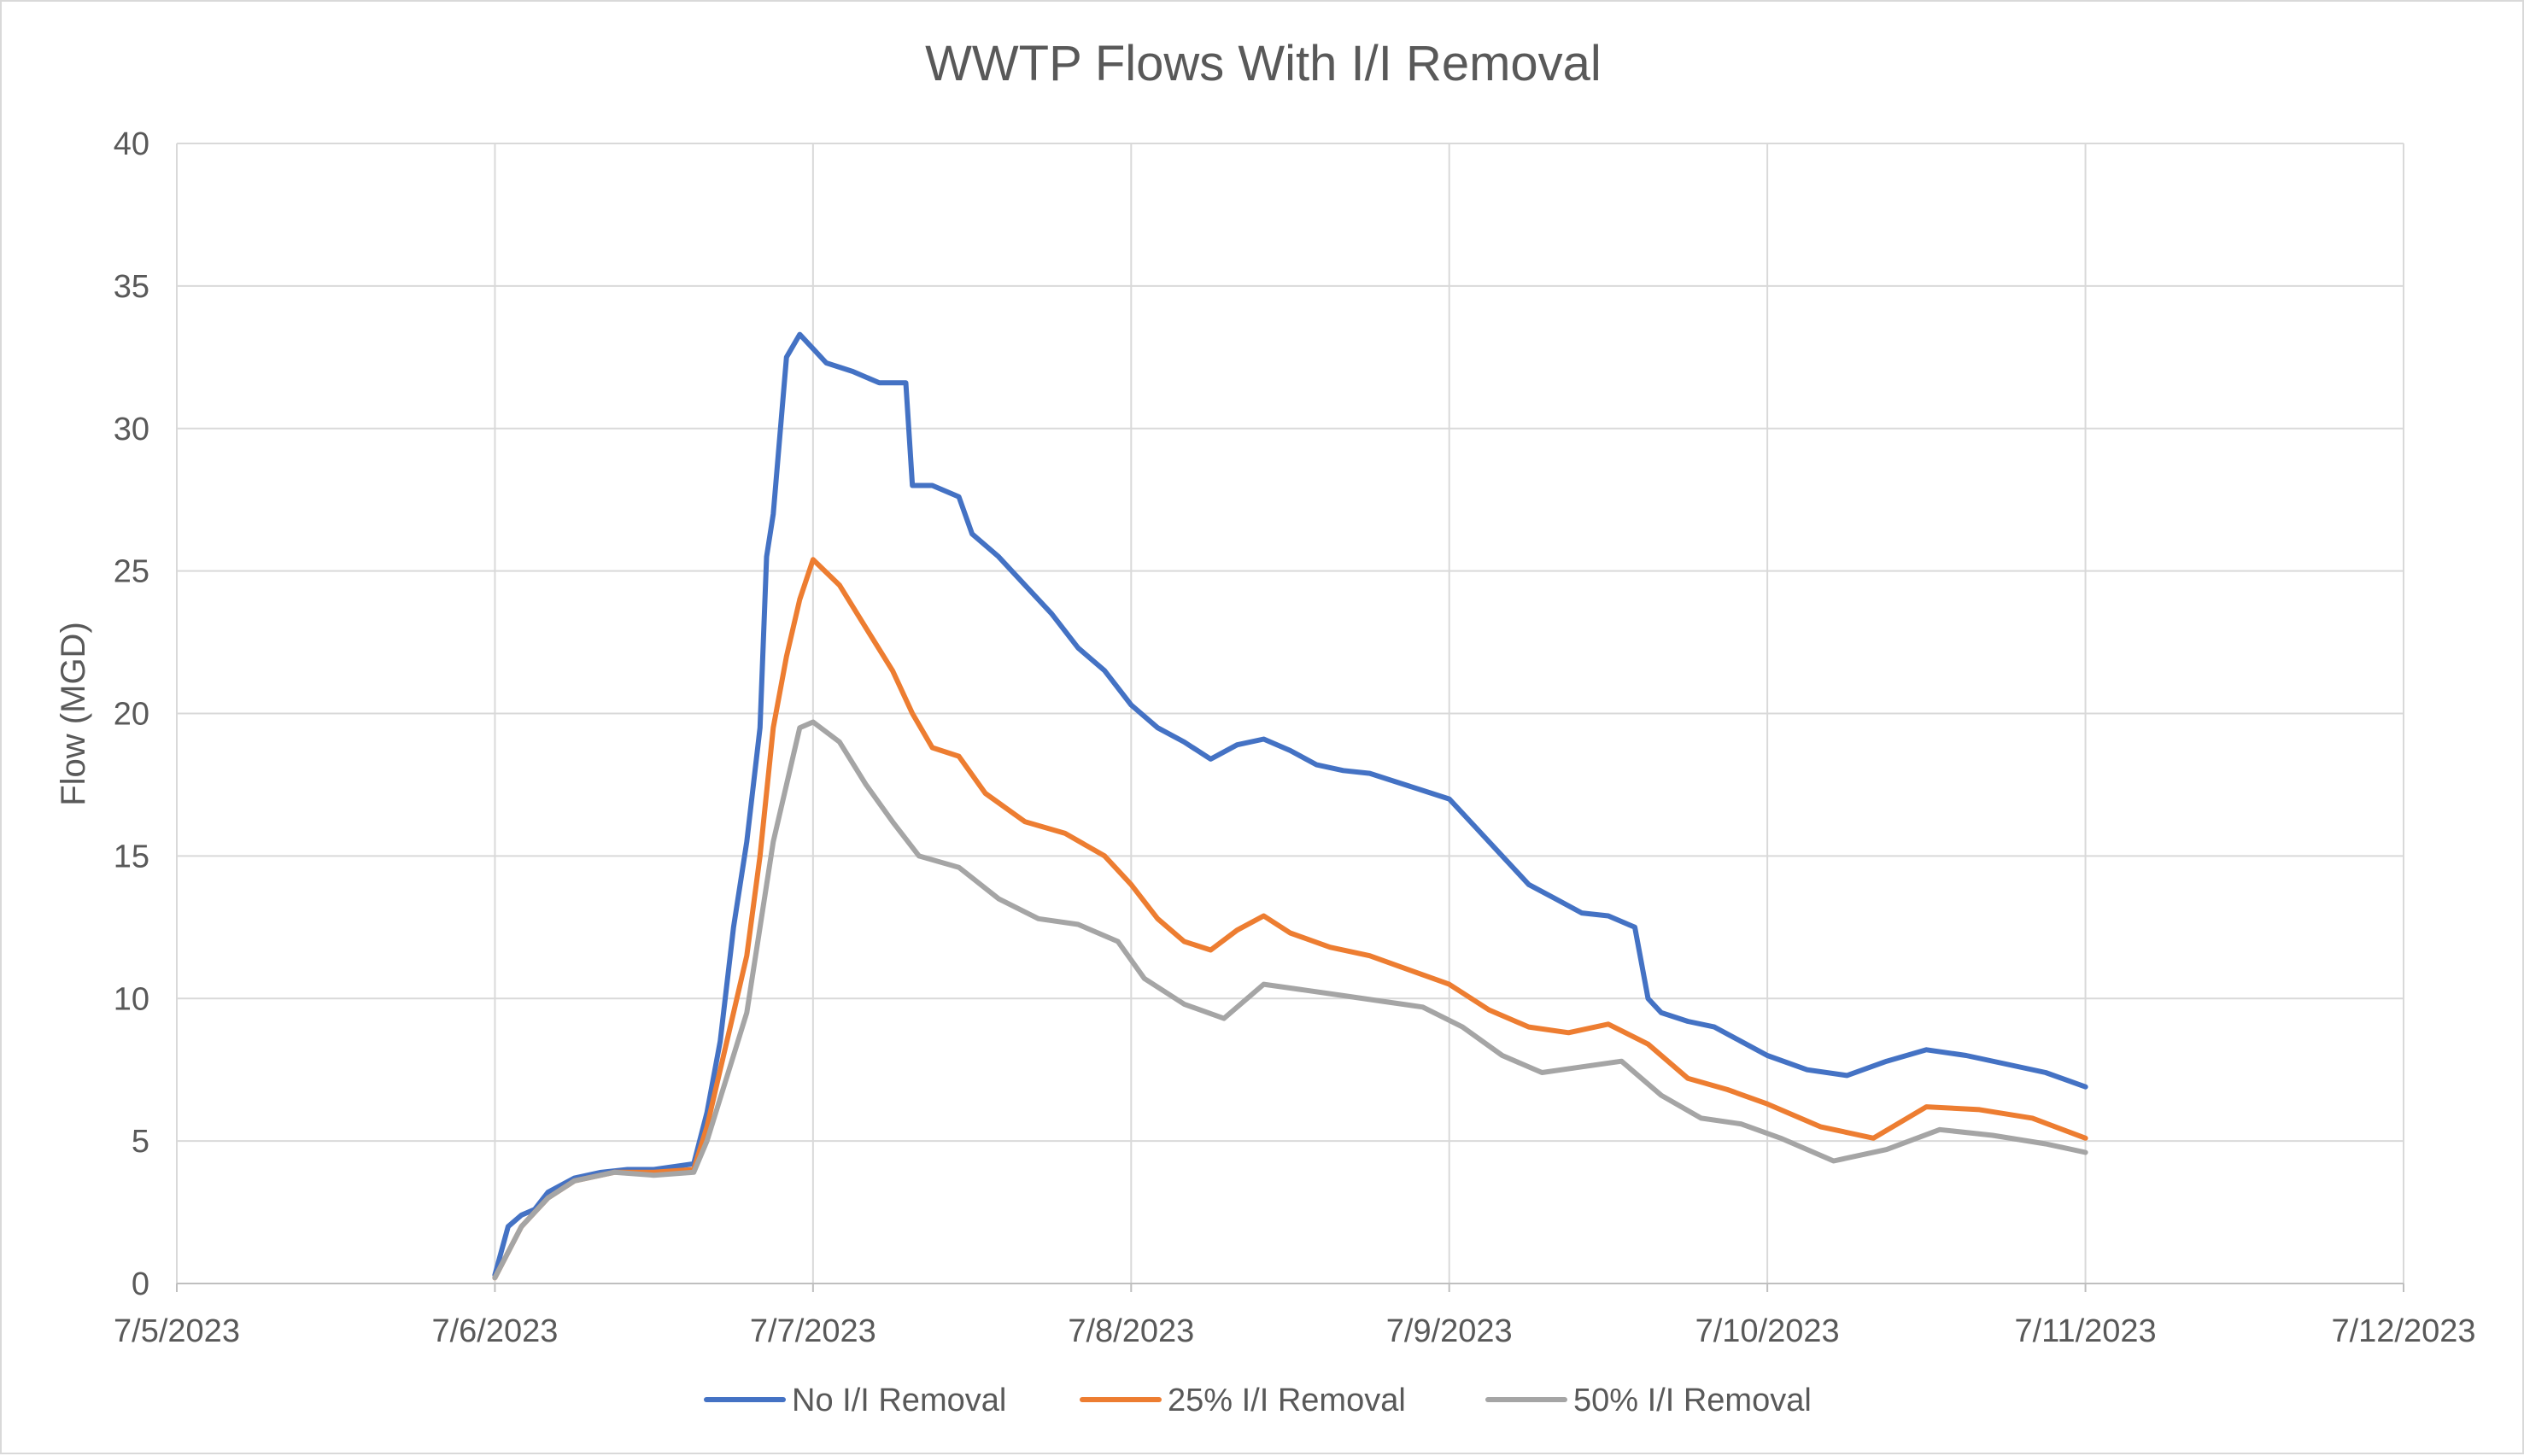 The height and width of the screenshot is (1456, 2524). I want to click on x-tick-label: 7/12/2023, so click(2403, 1331).